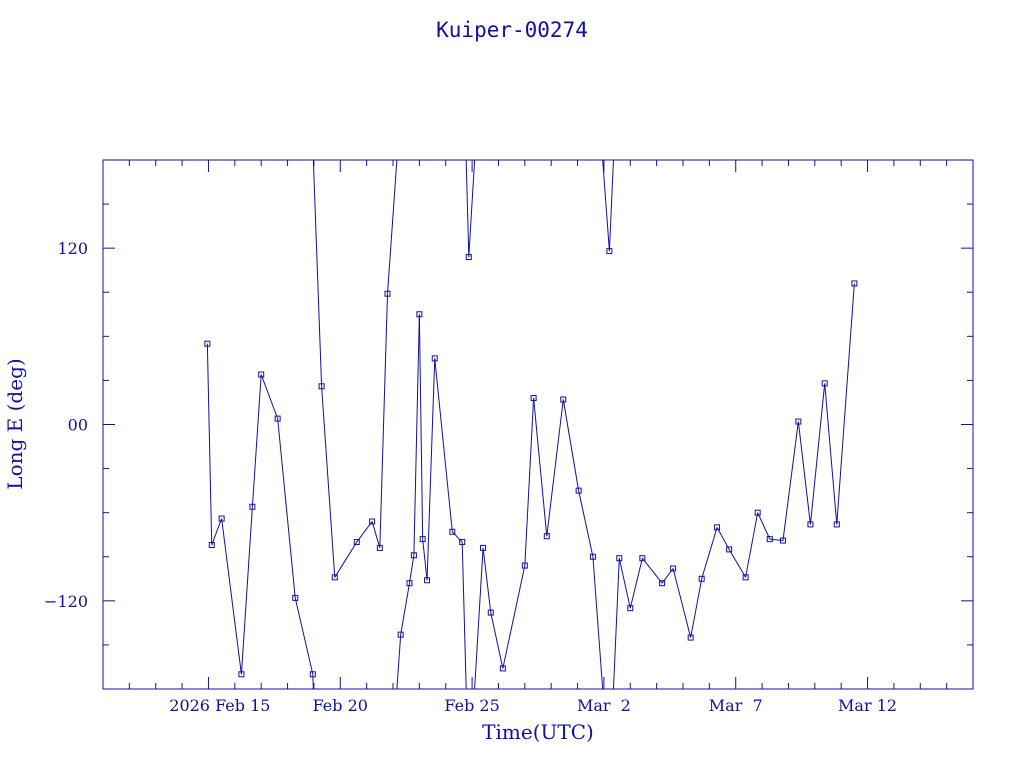 This screenshot has width=1024, height=768. Describe the element at coordinates (512, 30) in the screenshot. I see `chart-title: Kuiper-00274` at that location.